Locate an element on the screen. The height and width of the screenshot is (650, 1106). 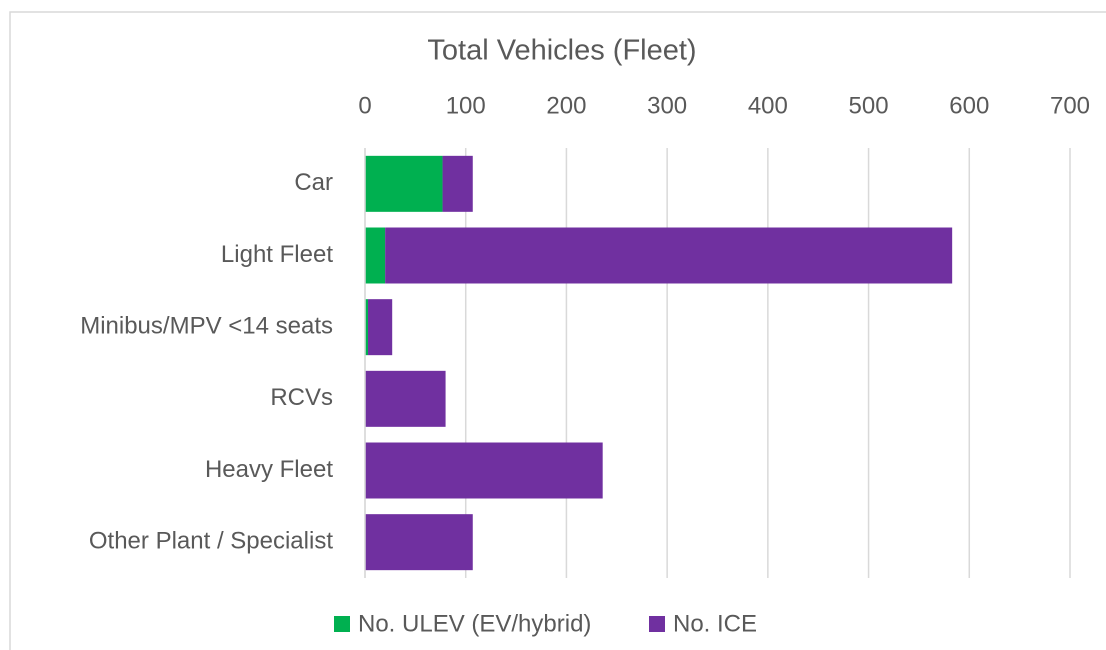
y-tick-label: RCVs is located at coordinates (301, 397).